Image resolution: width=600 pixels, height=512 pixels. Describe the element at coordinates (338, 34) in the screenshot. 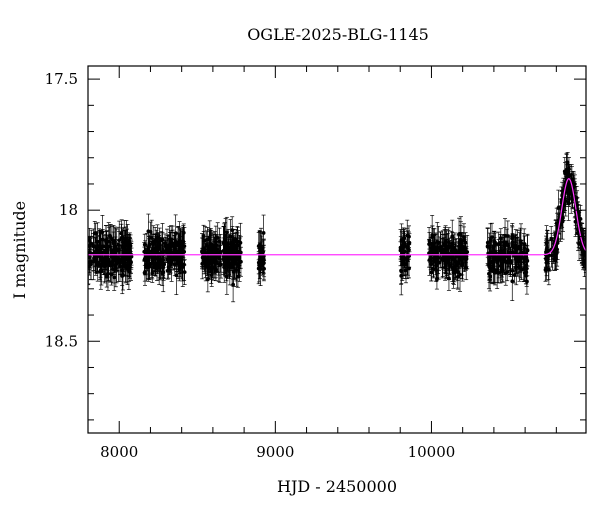

I see `chart-title: OGLE-2025-BLG-1145` at that location.